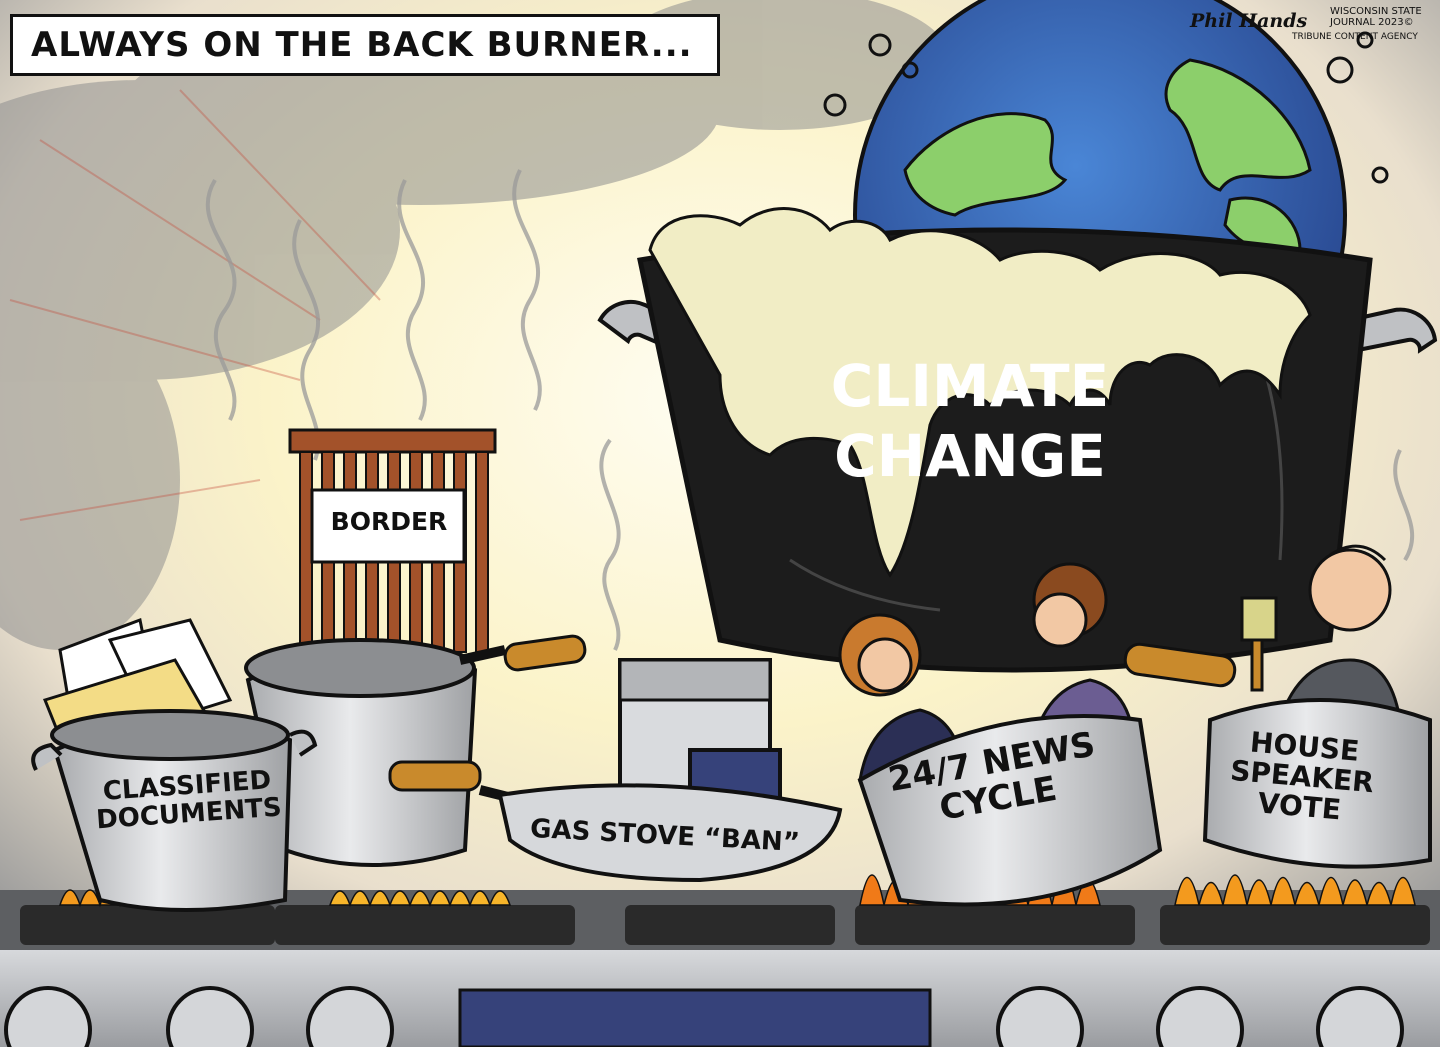 The height and width of the screenshot is (1047, 1440). I want to click on stove-knobs, so click(704, 1016).